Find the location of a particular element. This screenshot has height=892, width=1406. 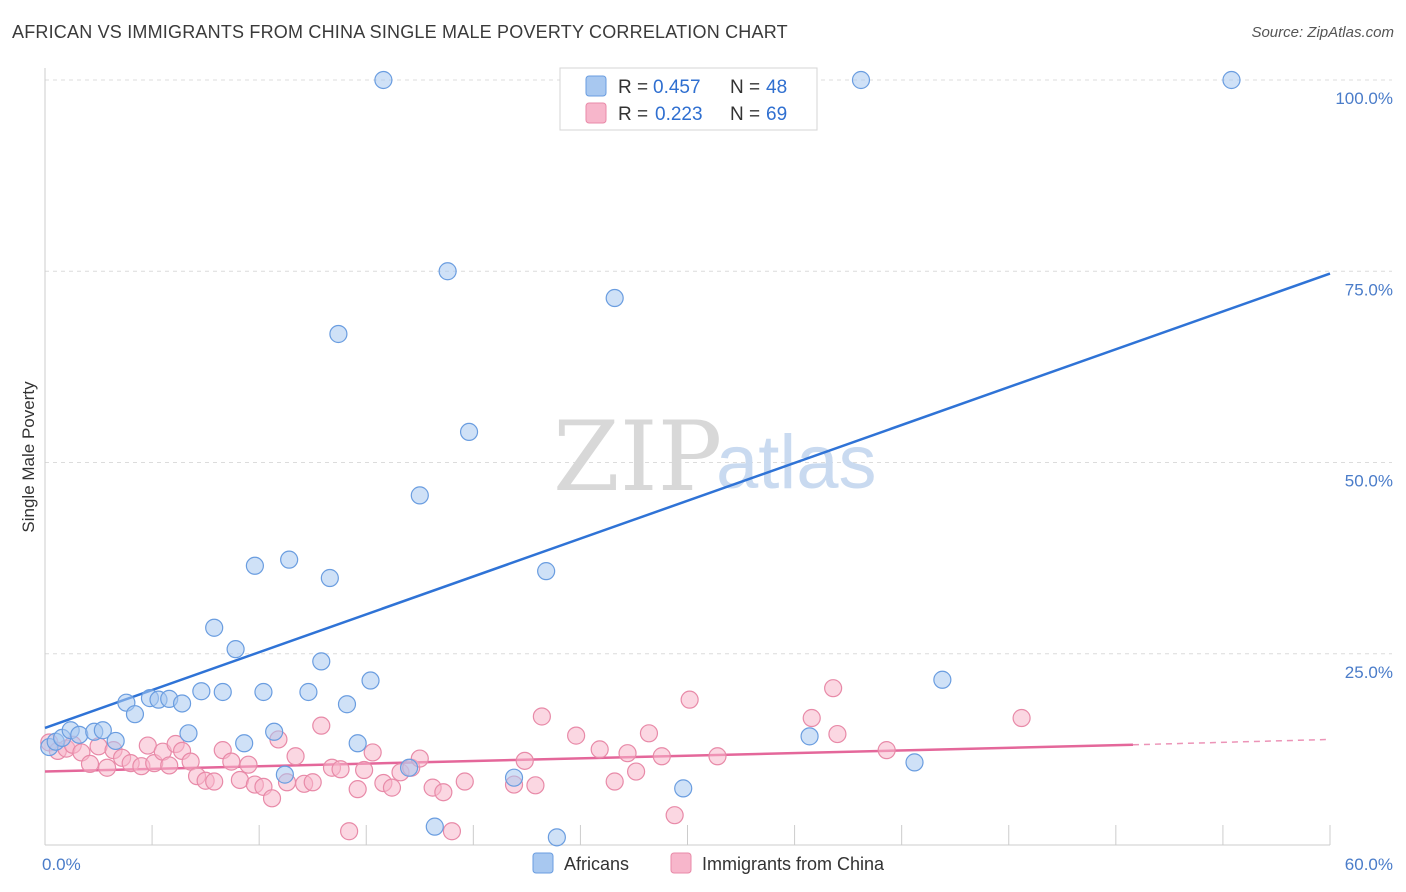

bottom-legend-swatch-china is located at coordinates (681, 863).